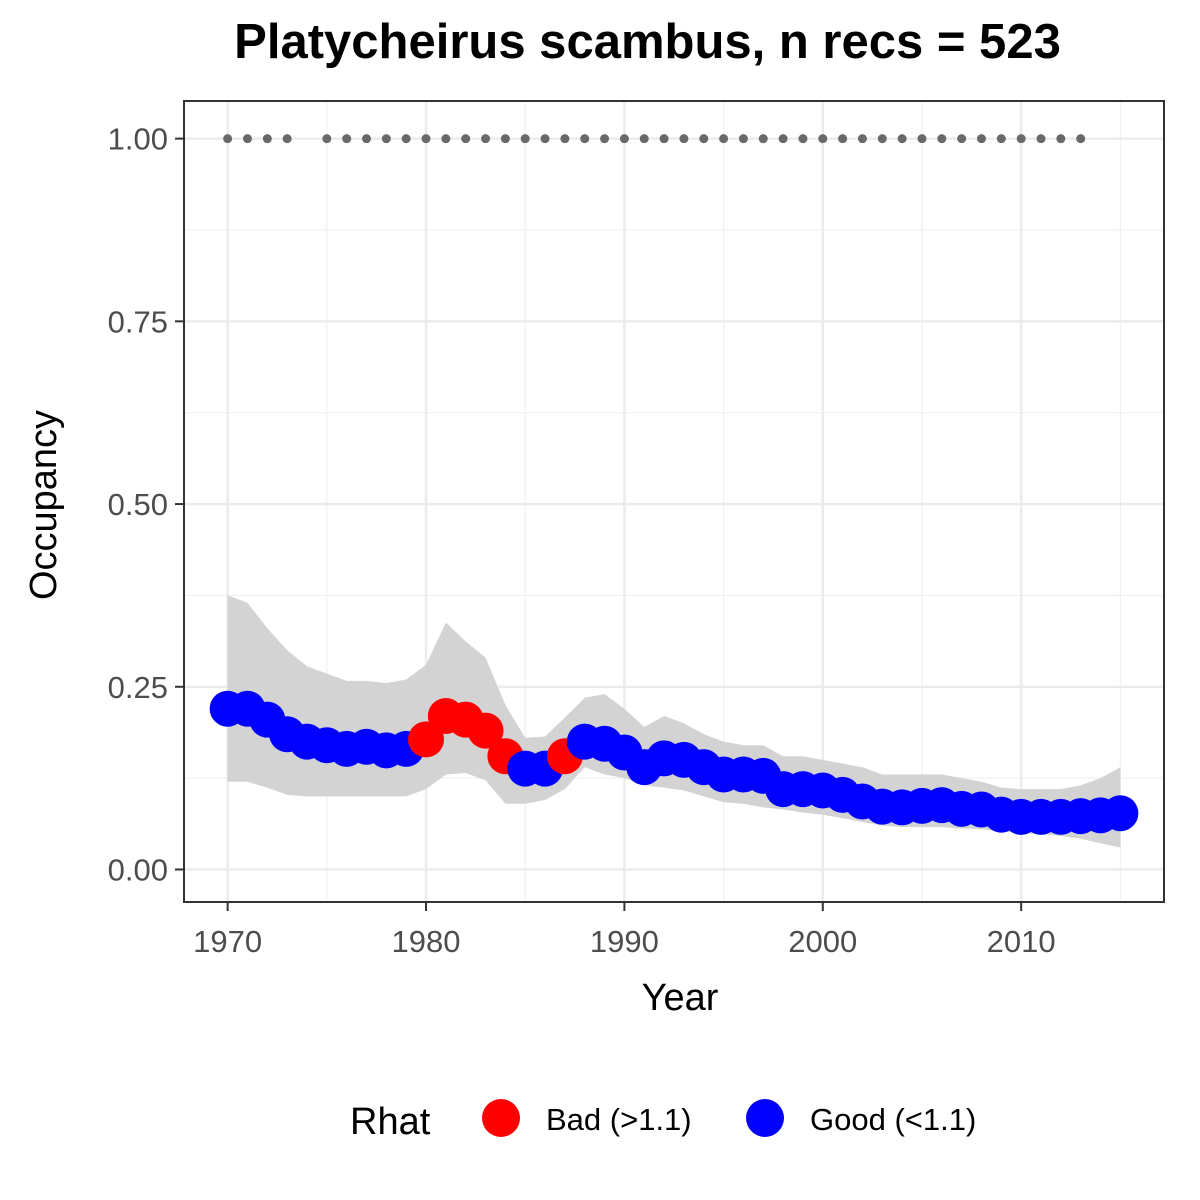  What do you see at coordinates (227, 941) in the screenshot?
I see `x-tick-label: 1970` at bounding box center [227, 941].